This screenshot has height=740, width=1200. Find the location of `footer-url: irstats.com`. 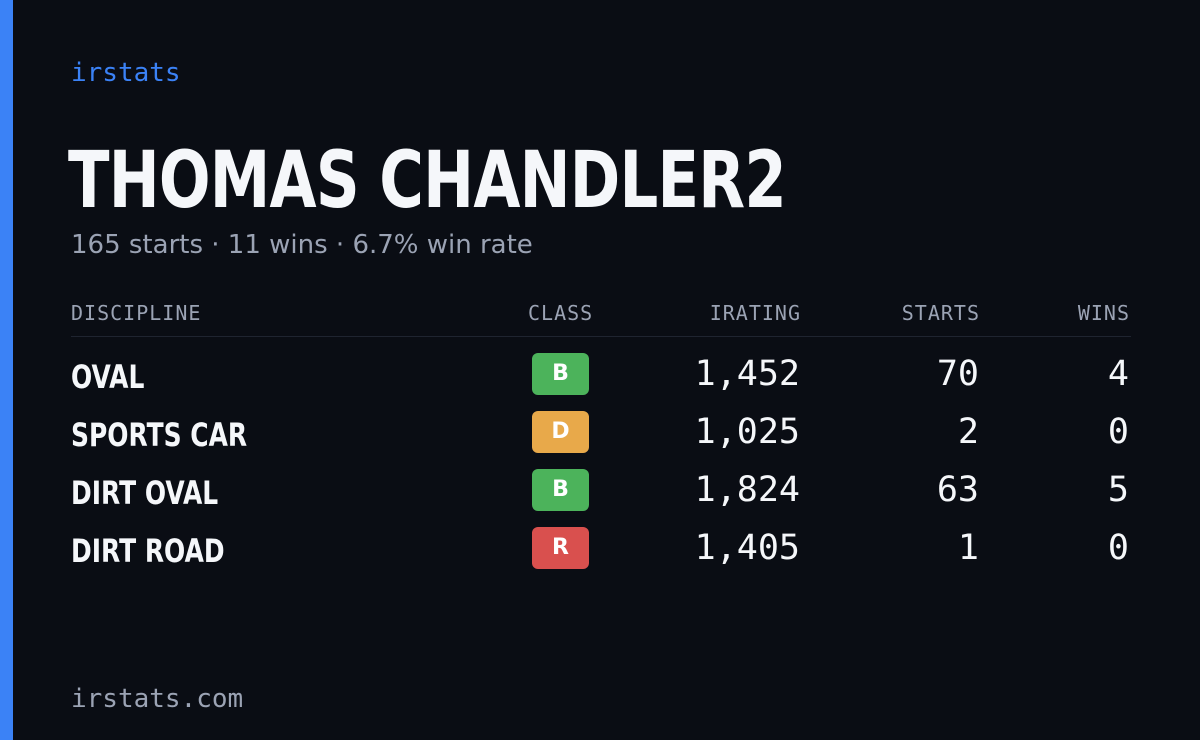

footer-url: irstats.com is located at coordinates (157, 699).